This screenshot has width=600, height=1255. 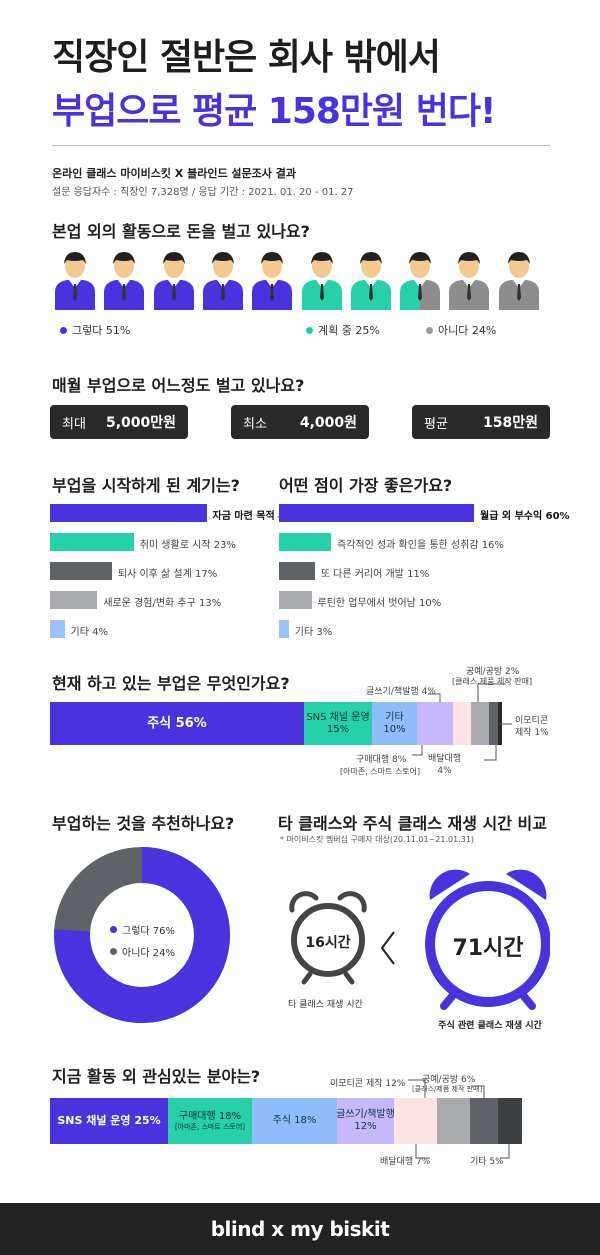 What do you see at coordinates (532, 727) in the screenshot?
I see `ann-emoticon: 이모티콘 제작 1%` at bounding box center [532, 727].